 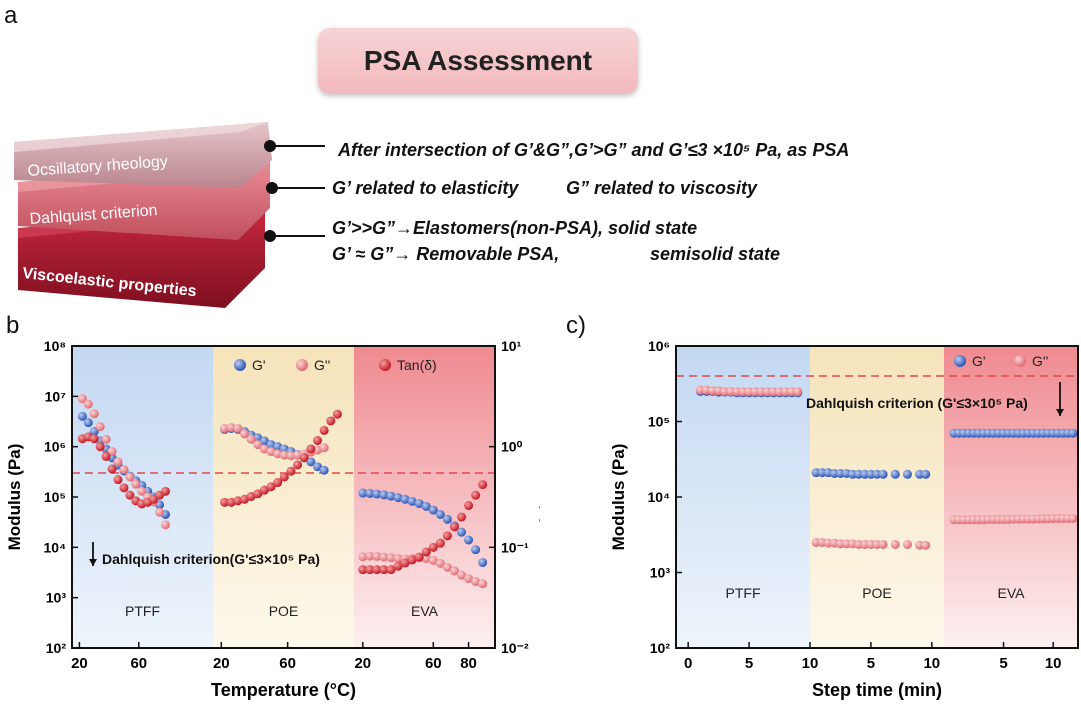 What do you see at coordinates (743, 593) in the screenshot?
I see `segment-label-ptff: PTFF` at bounding box center [743, 593].